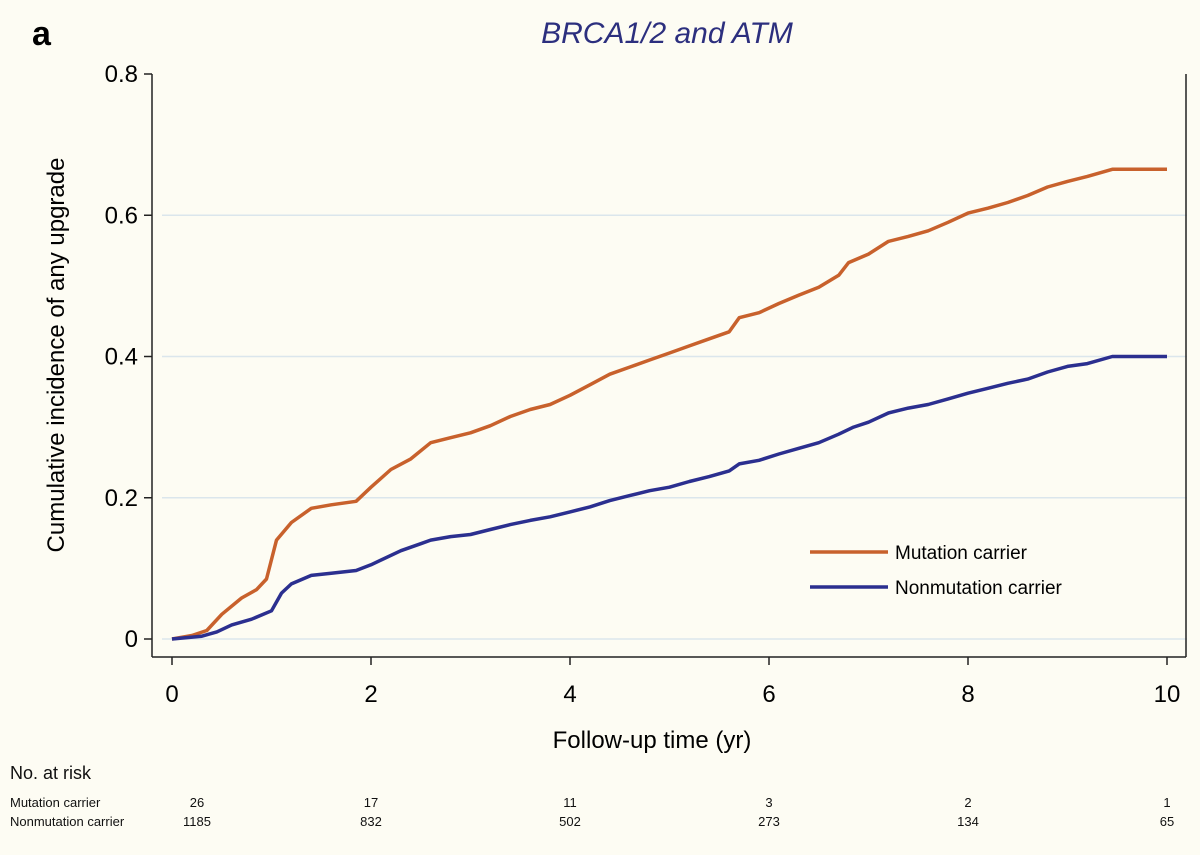 The image size is (1200, 855). I want to click on risk-row: Mutation carrier 26 17 11 3 2 1, so click(600, 804).